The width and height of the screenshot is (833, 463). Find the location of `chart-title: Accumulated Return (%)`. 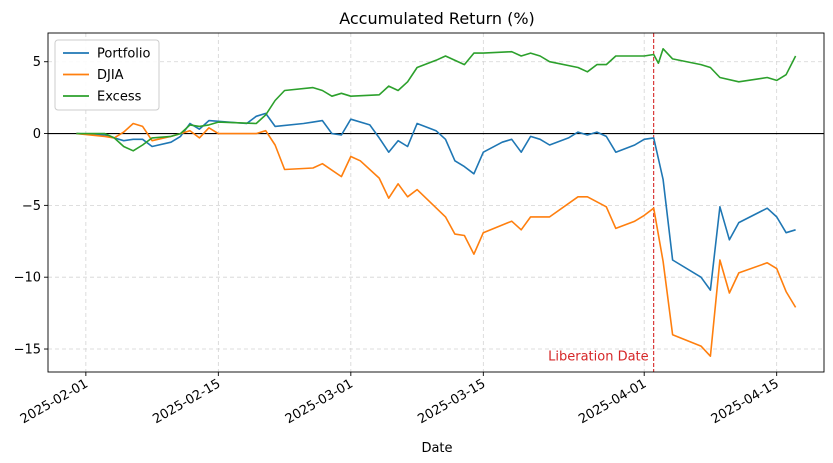

chart-title: Accumulated Return (%) is located at coordinates (437, 18).